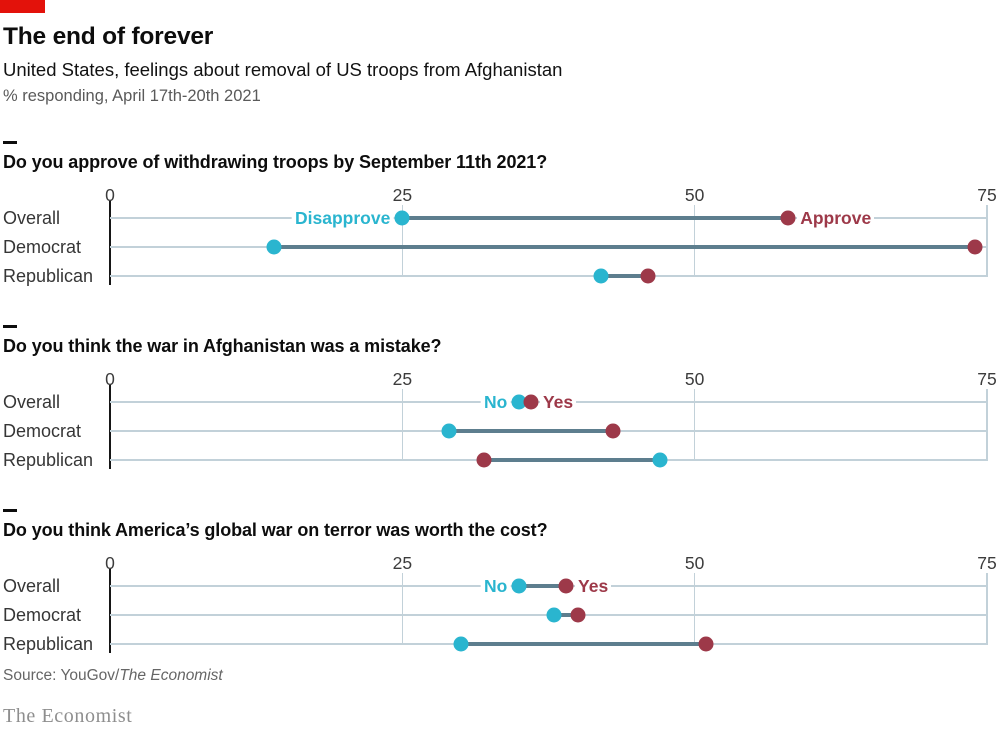  Describe the element at coordinates (22, 6) in the screenshot. I see `economist-red-tab` at that location.